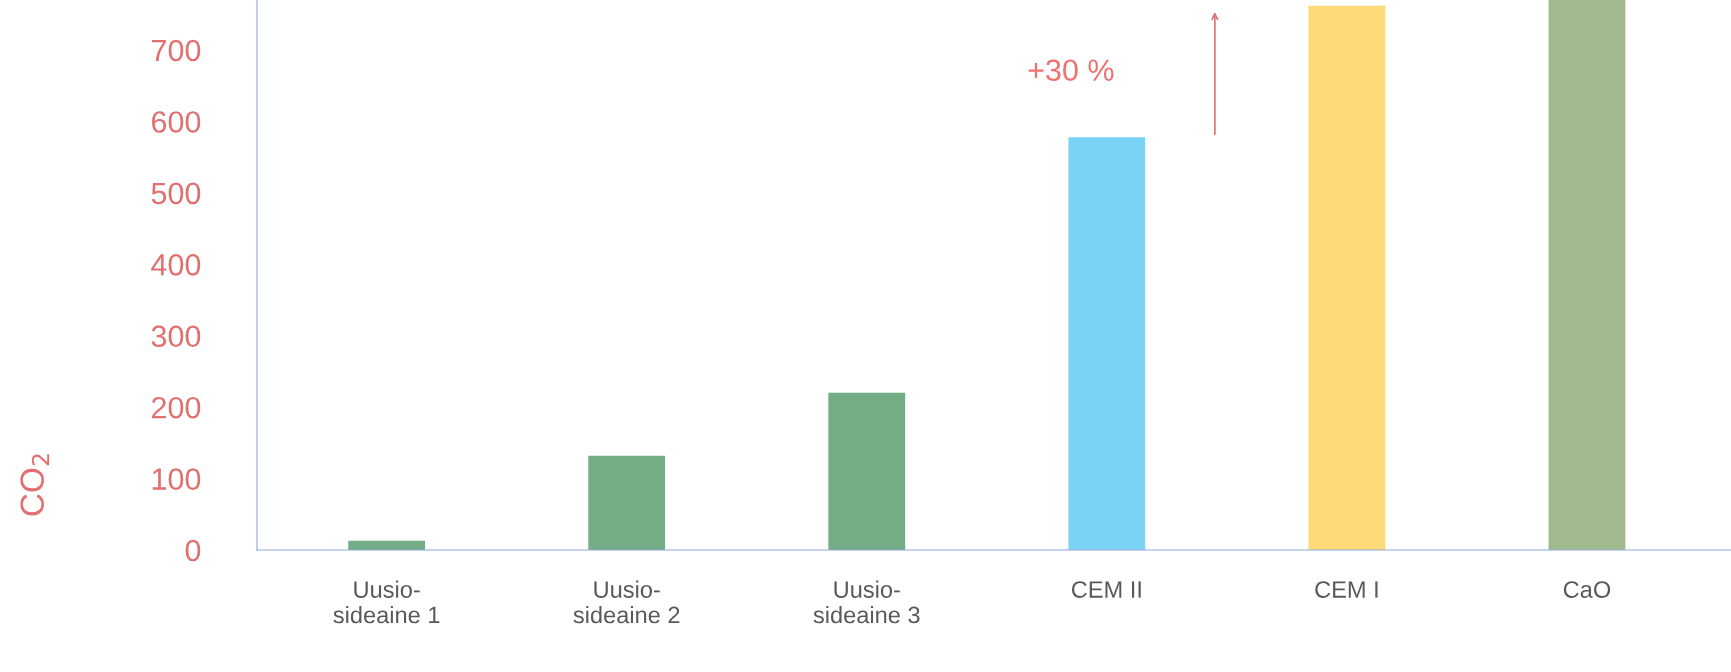 The image size is (1731, 672). Describe the element at coordinates (176, 336) in the screenshot. I see `y-tick-label: 300` at that location.